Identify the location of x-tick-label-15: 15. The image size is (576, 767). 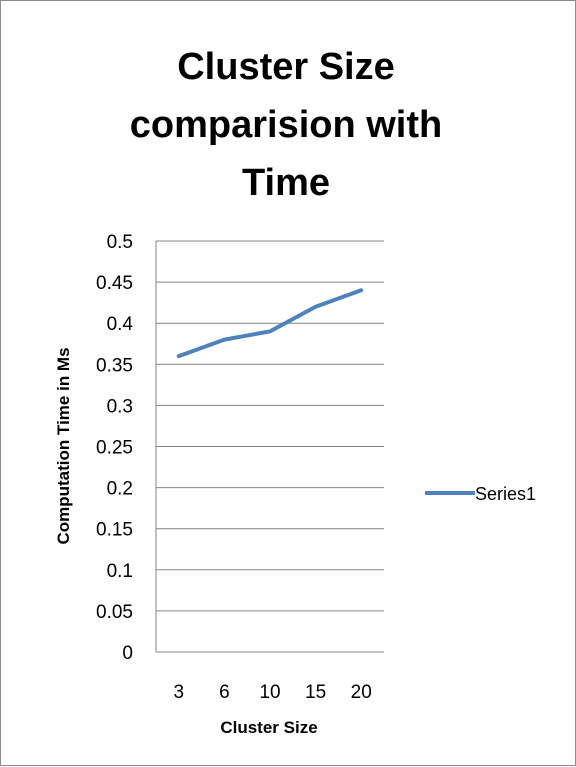
(315, 692).